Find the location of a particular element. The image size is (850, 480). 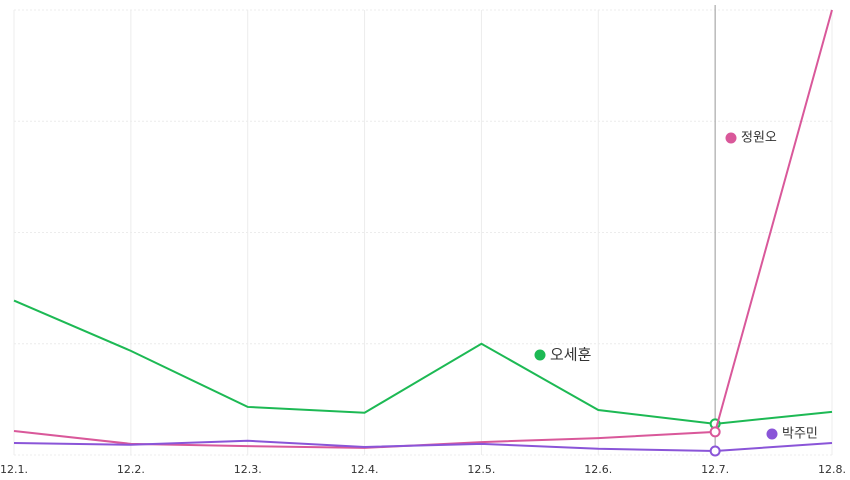

x-tick-label: 12.1. is located at coordinates (14, 469).